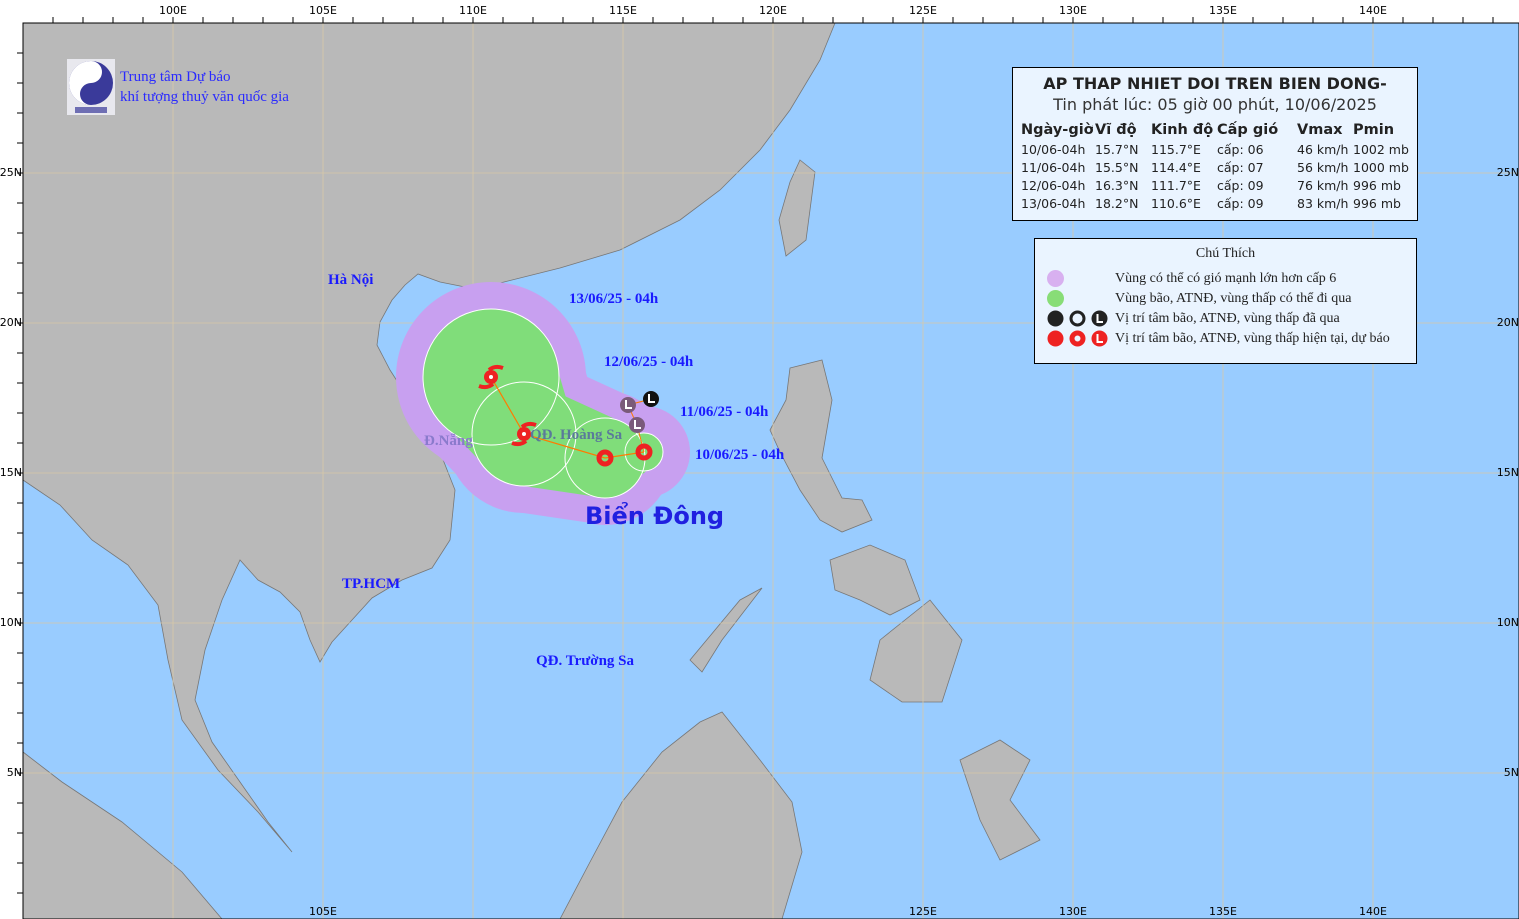 The width and height of the screenshot is (1519, 919). Describe the element at coordinates (726, 630) in the screenshot. I see `palawan` at that location.